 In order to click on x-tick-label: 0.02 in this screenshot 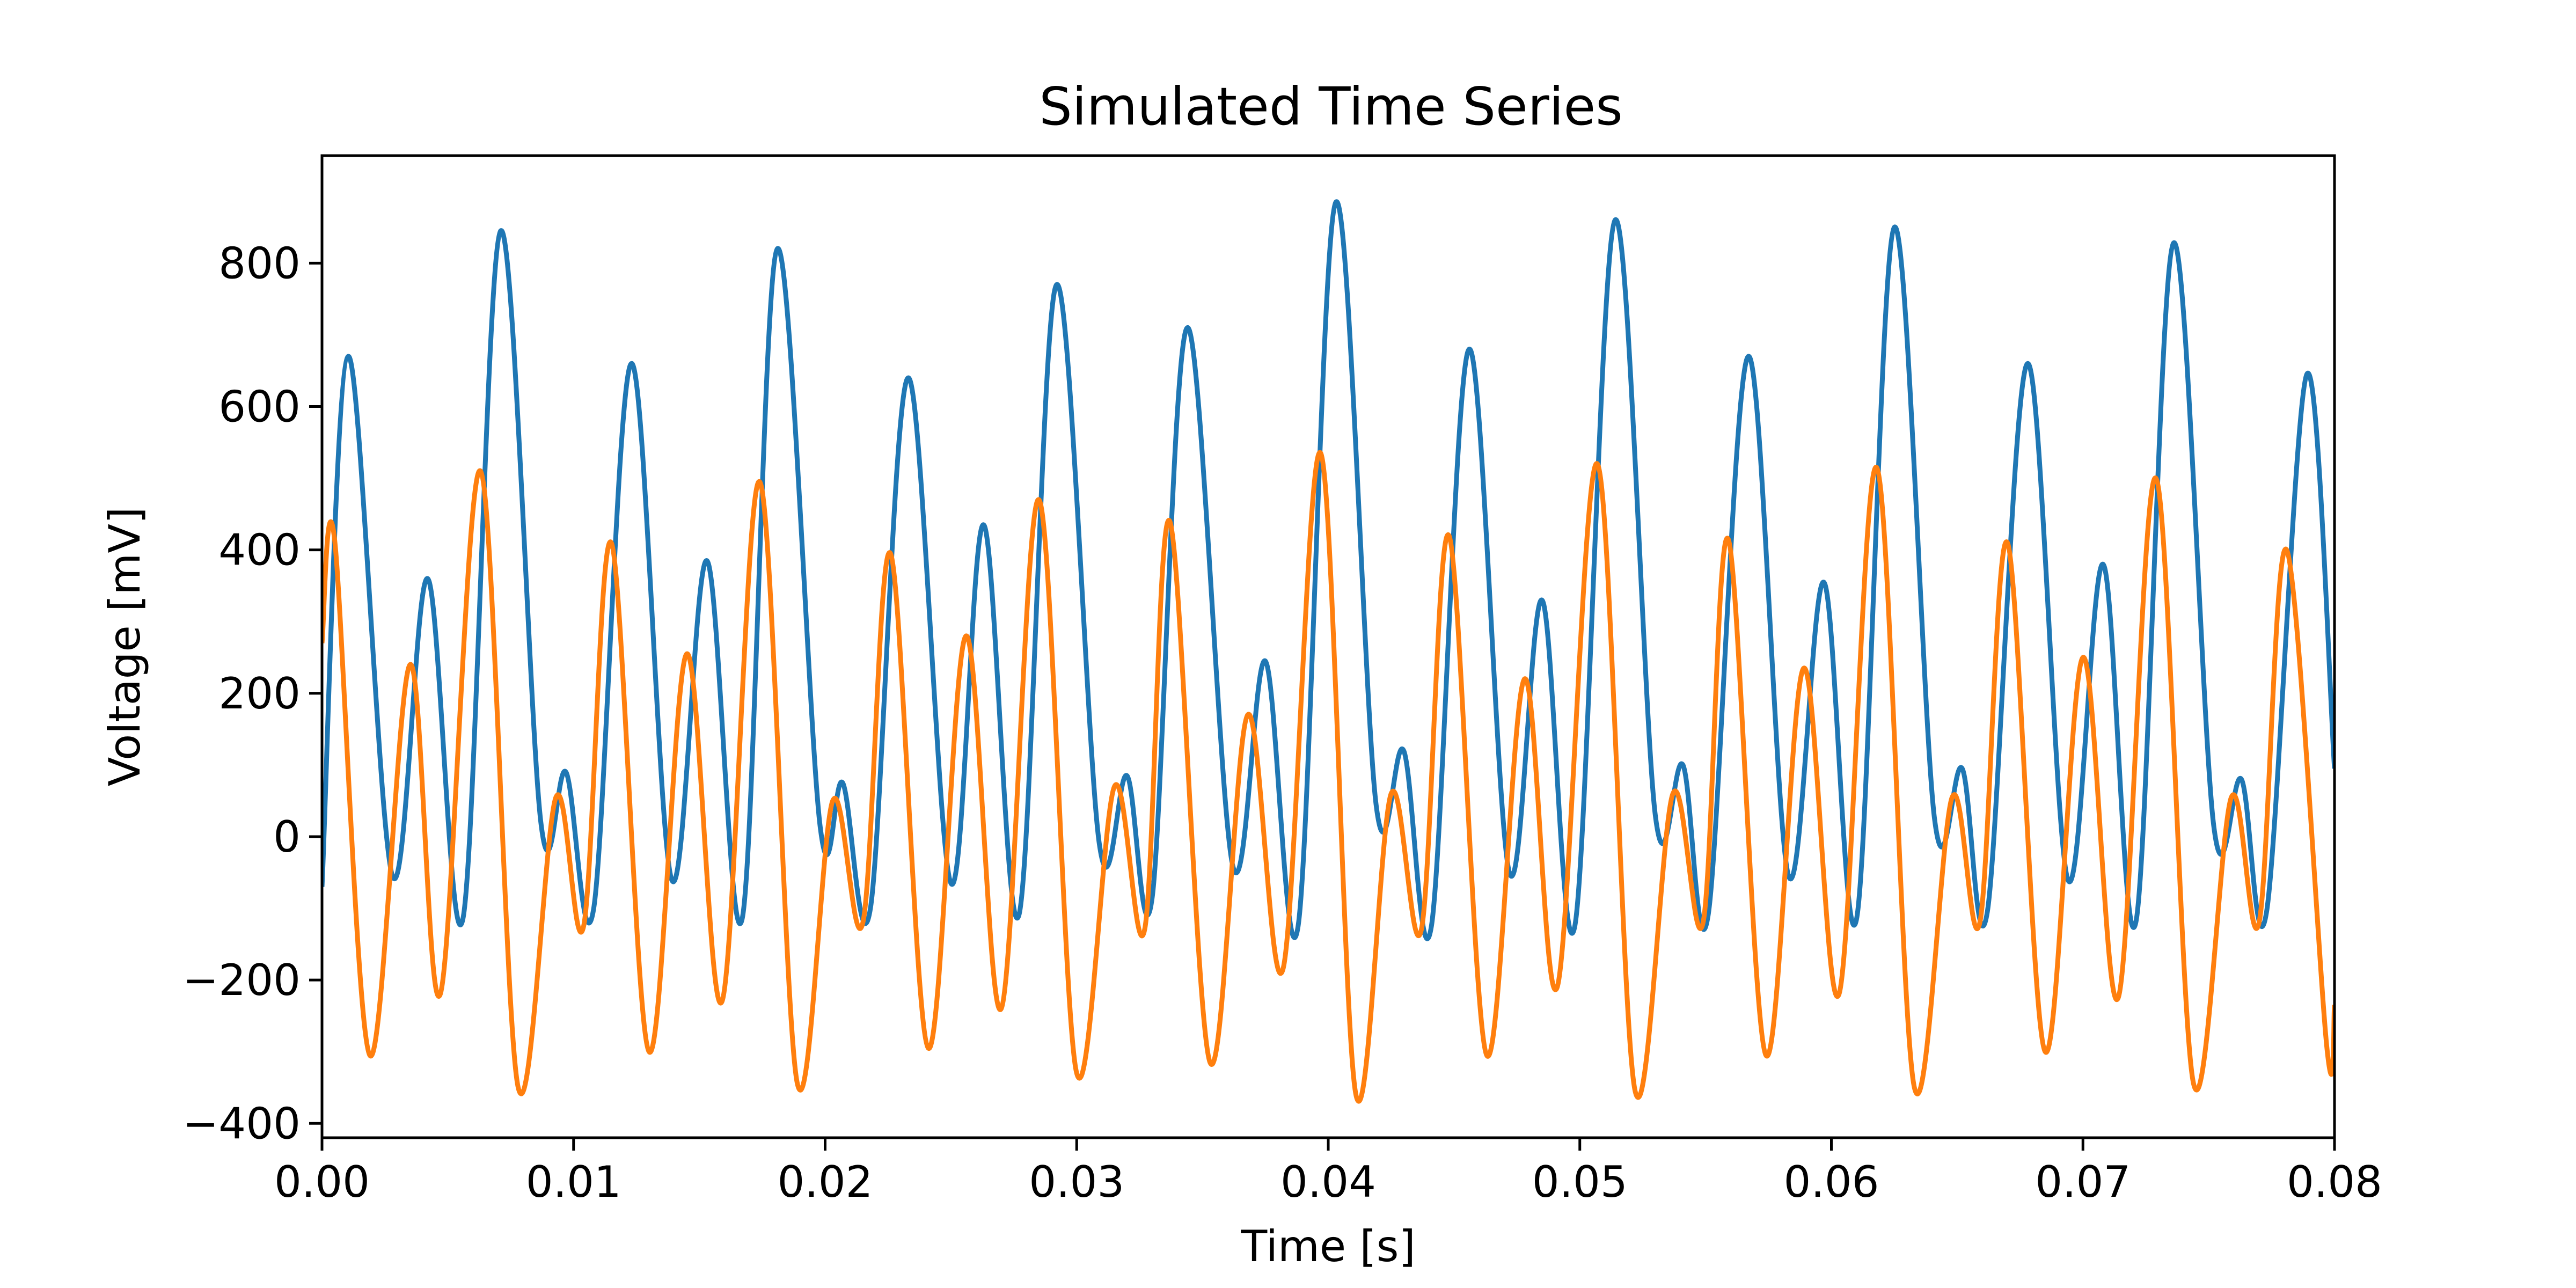, I will do `click(825, 1182)`.